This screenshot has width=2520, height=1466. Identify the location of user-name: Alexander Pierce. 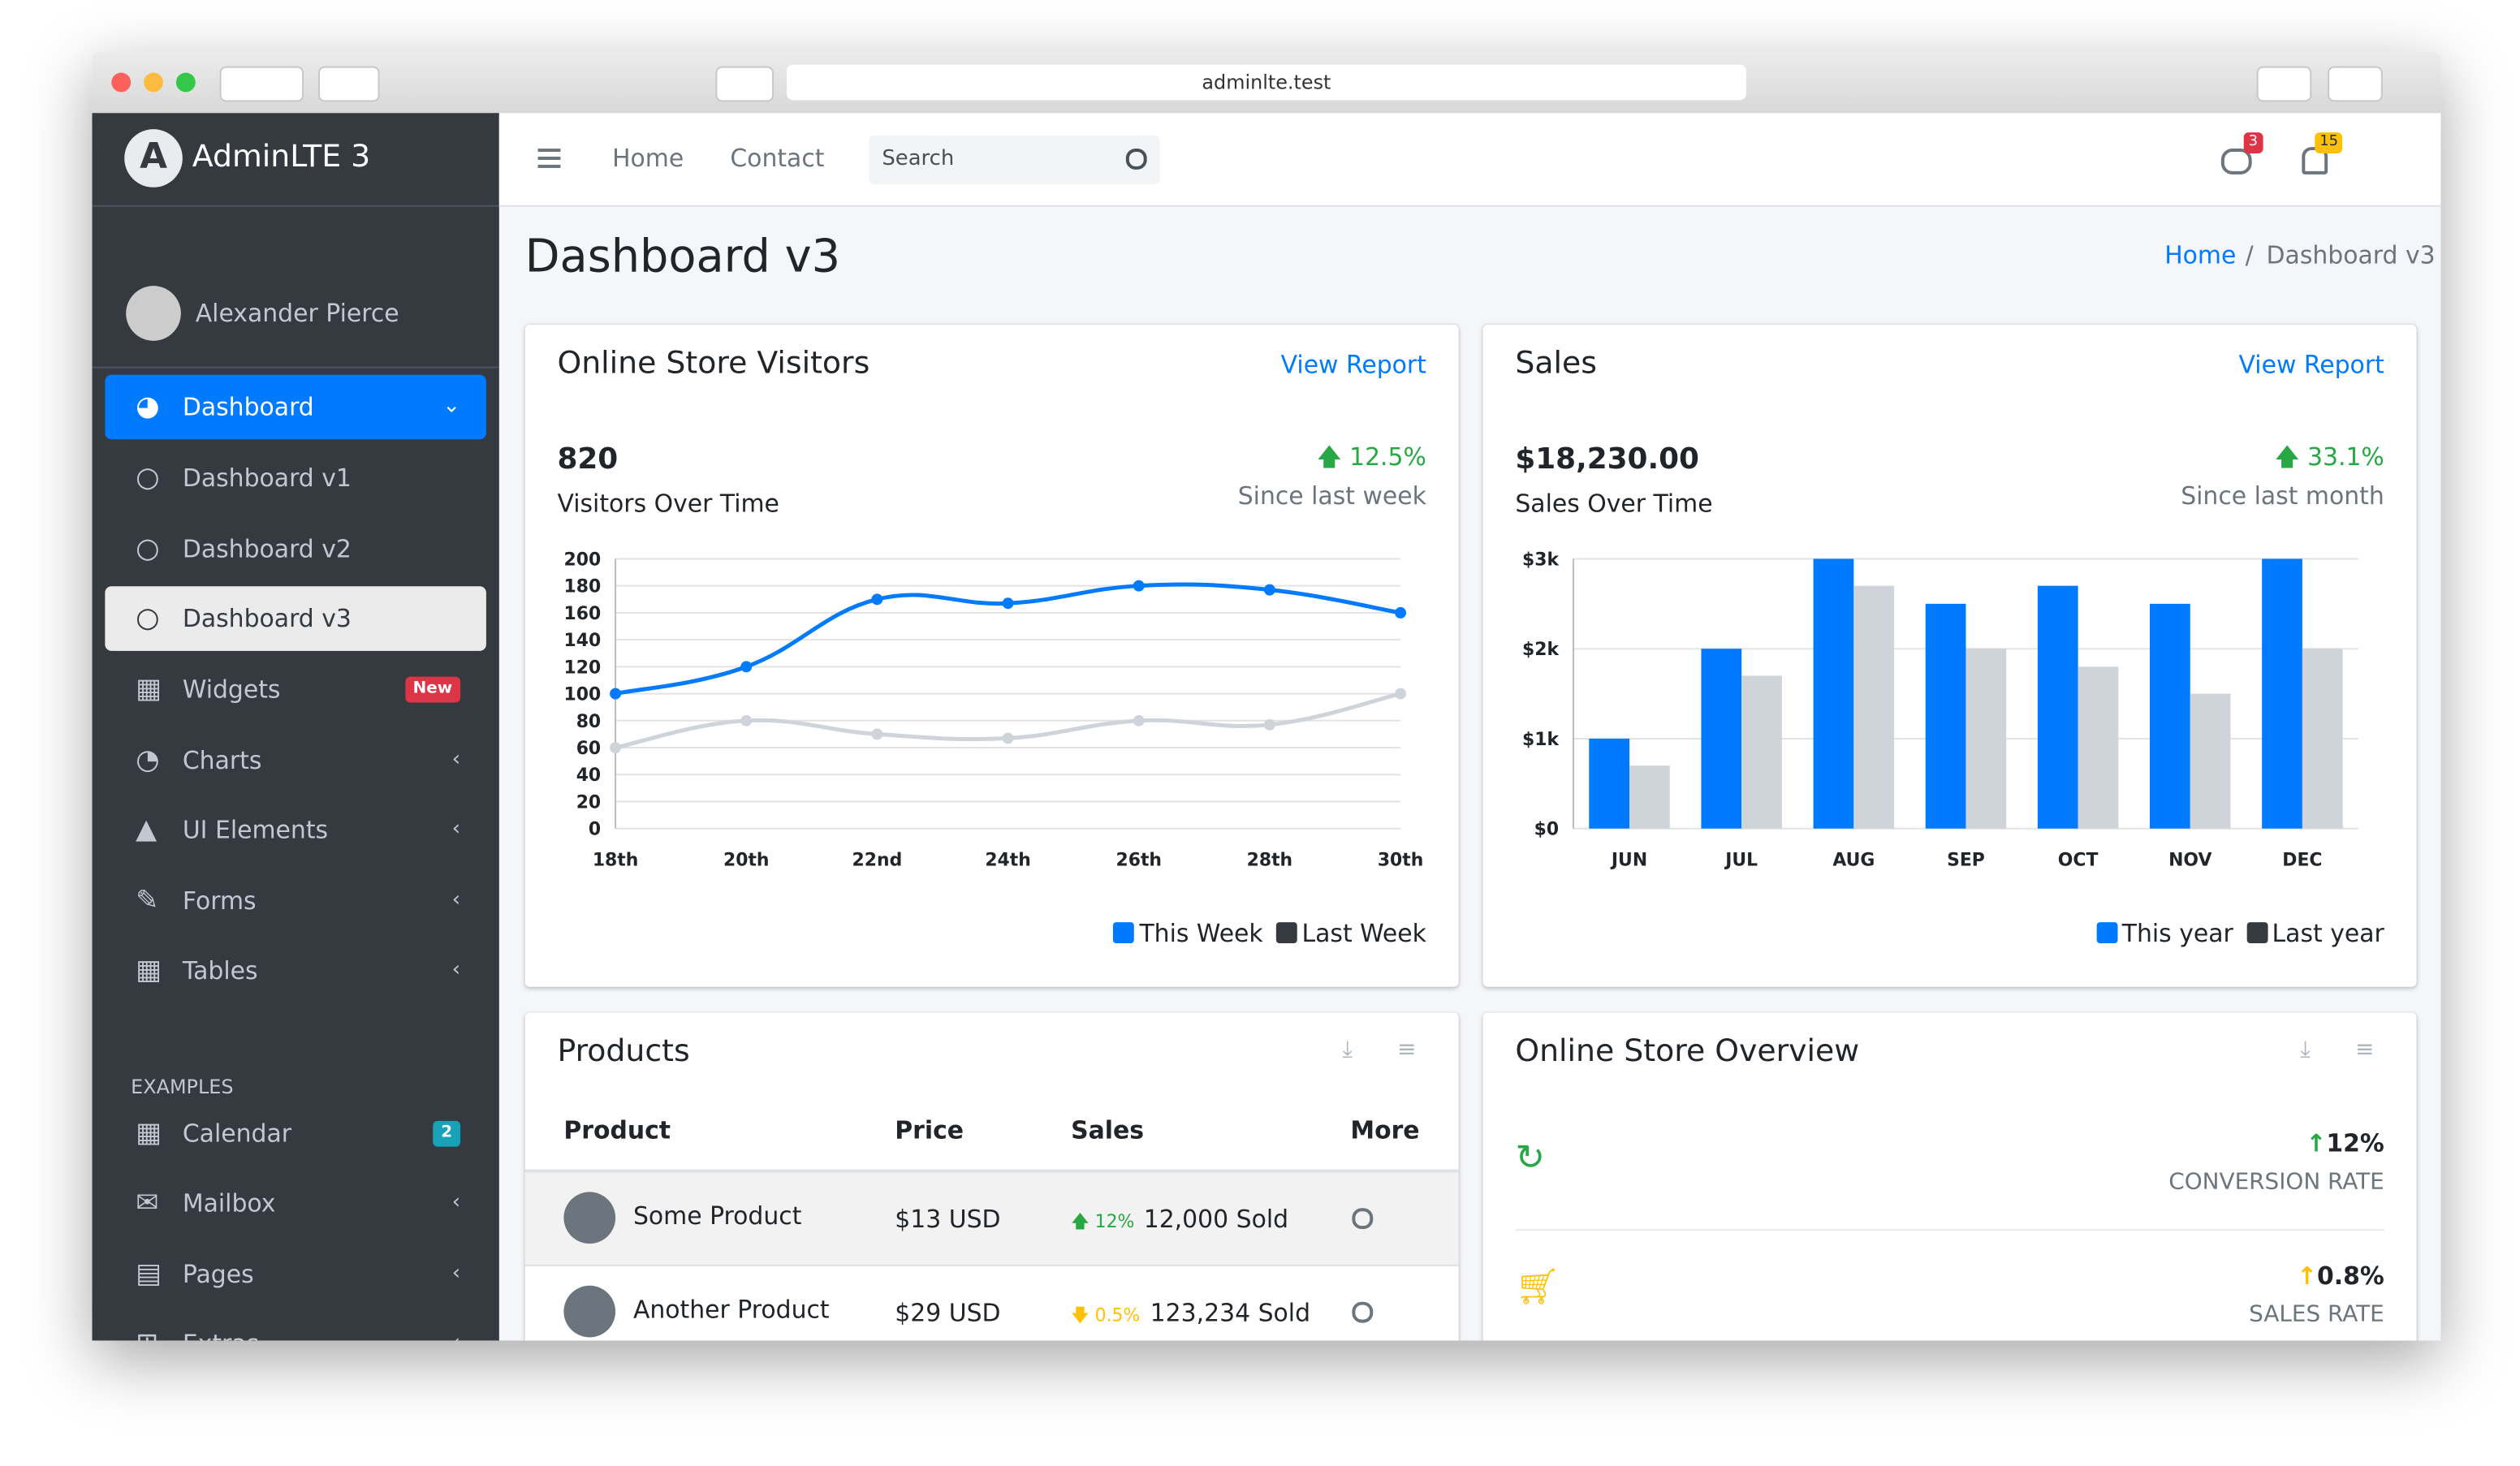
(297, 313).